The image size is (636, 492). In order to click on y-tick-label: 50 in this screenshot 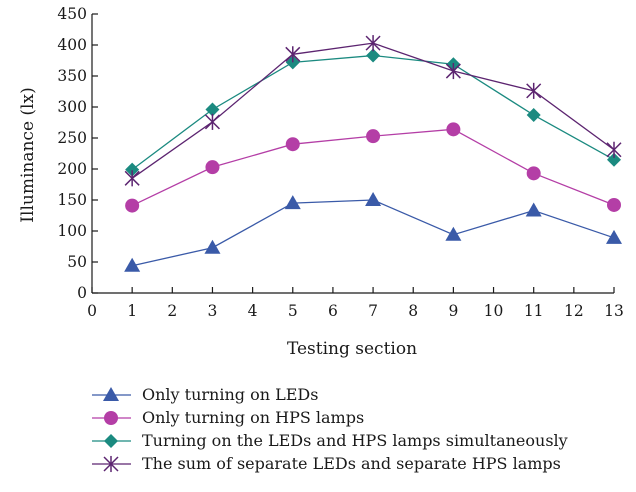, I will do `click(77, 262)`.